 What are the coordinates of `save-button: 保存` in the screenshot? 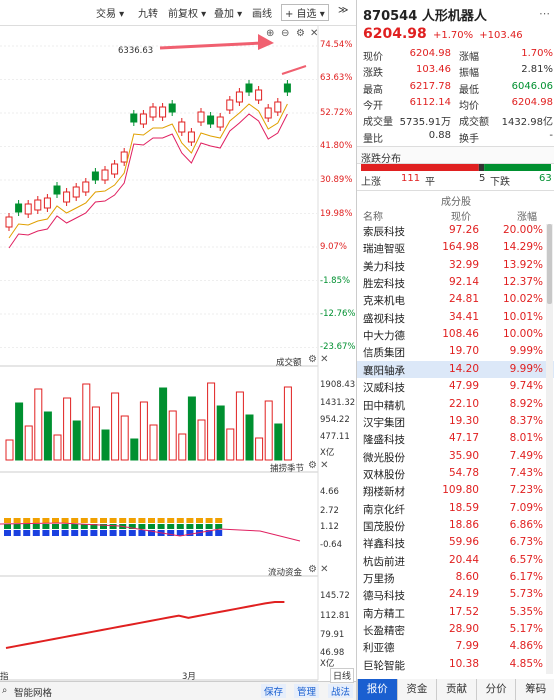 It's located at (274, 691).